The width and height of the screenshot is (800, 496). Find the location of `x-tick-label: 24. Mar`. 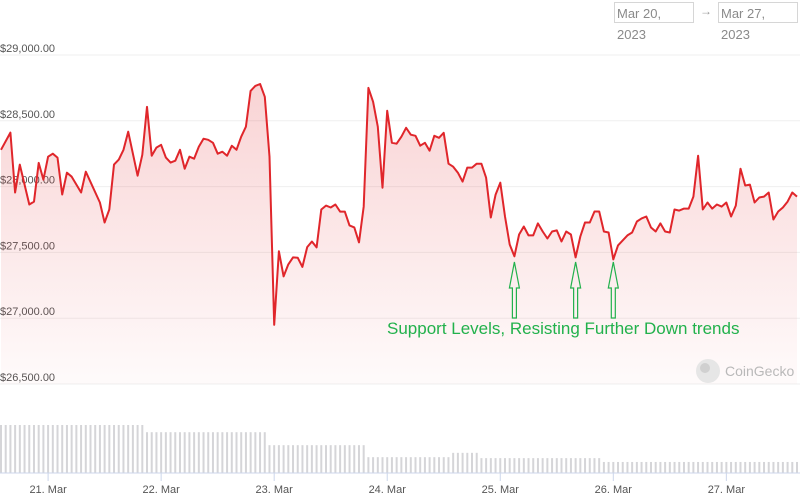

x-tick-label: 24. Mar is located at coordinates (388, 490).